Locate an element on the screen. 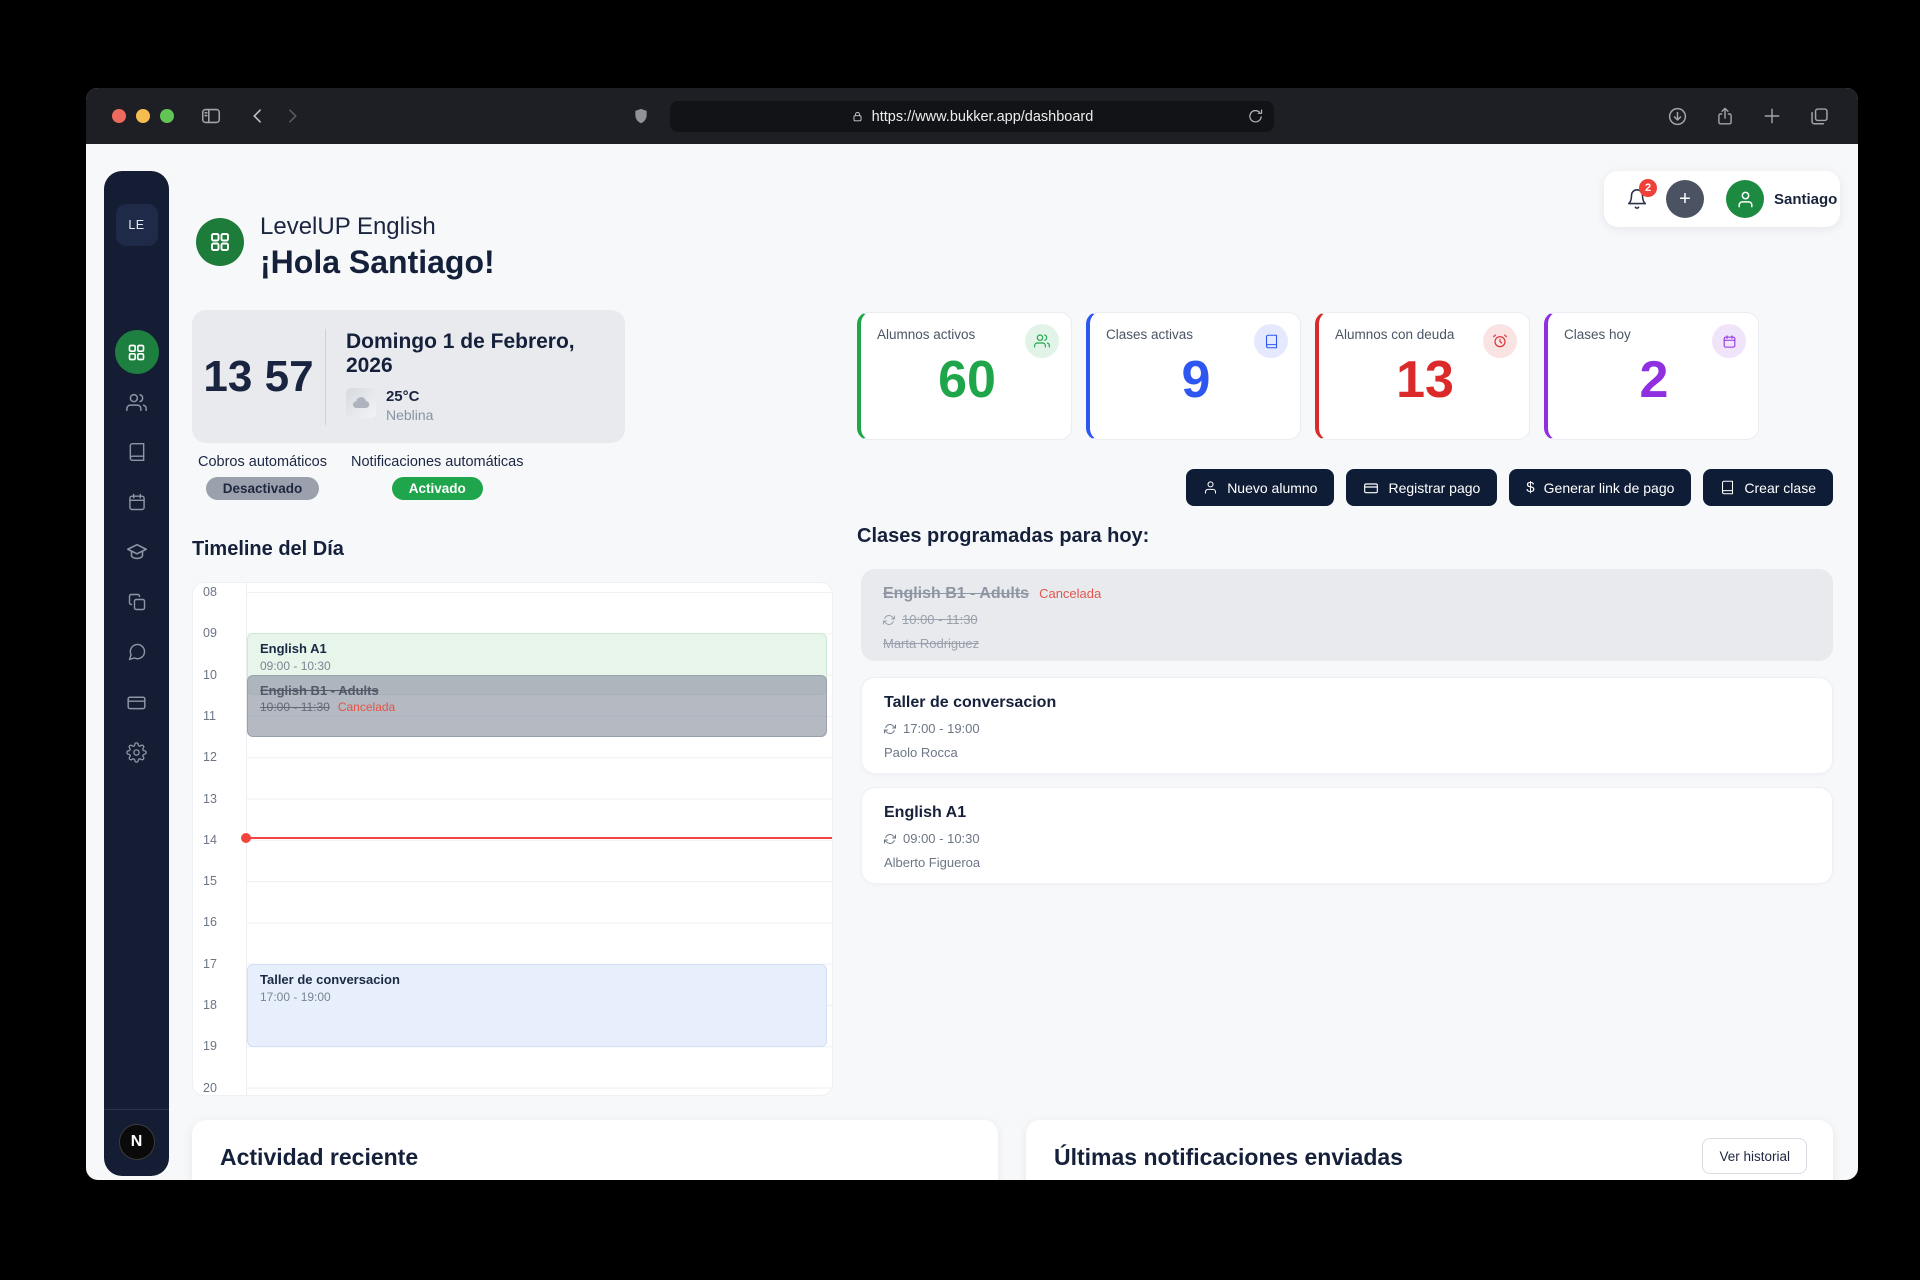 This screenshot has width=1920, height=1280. hour-label: 14 is located at coordinates (210, 840).